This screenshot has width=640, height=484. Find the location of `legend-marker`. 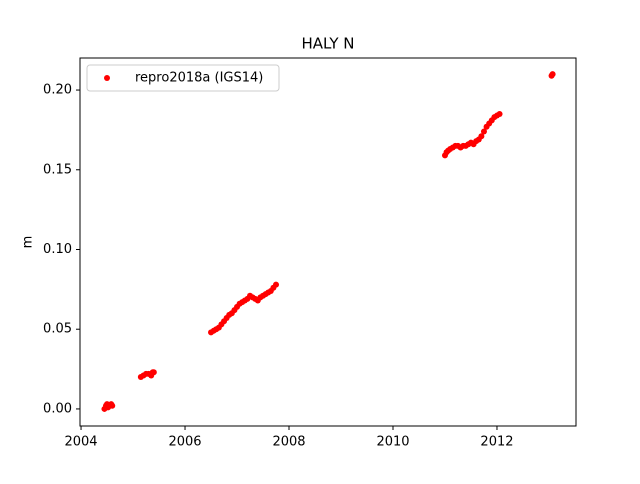

legend-marker is located at coordinates (107, 78).